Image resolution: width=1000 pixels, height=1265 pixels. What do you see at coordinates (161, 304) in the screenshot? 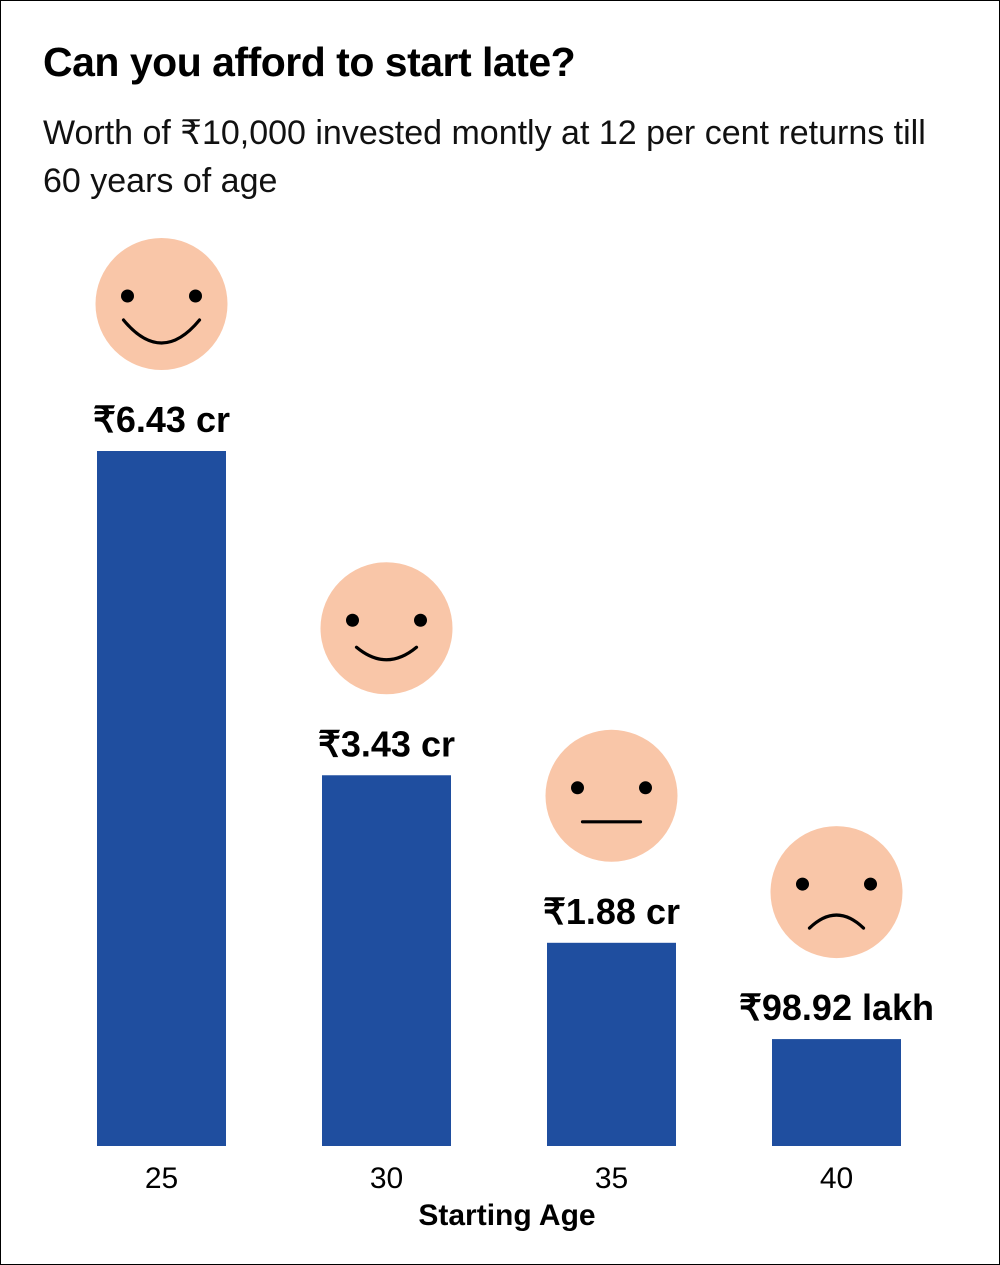
I see `big-smile-icon` at bounding box center [161, 304].